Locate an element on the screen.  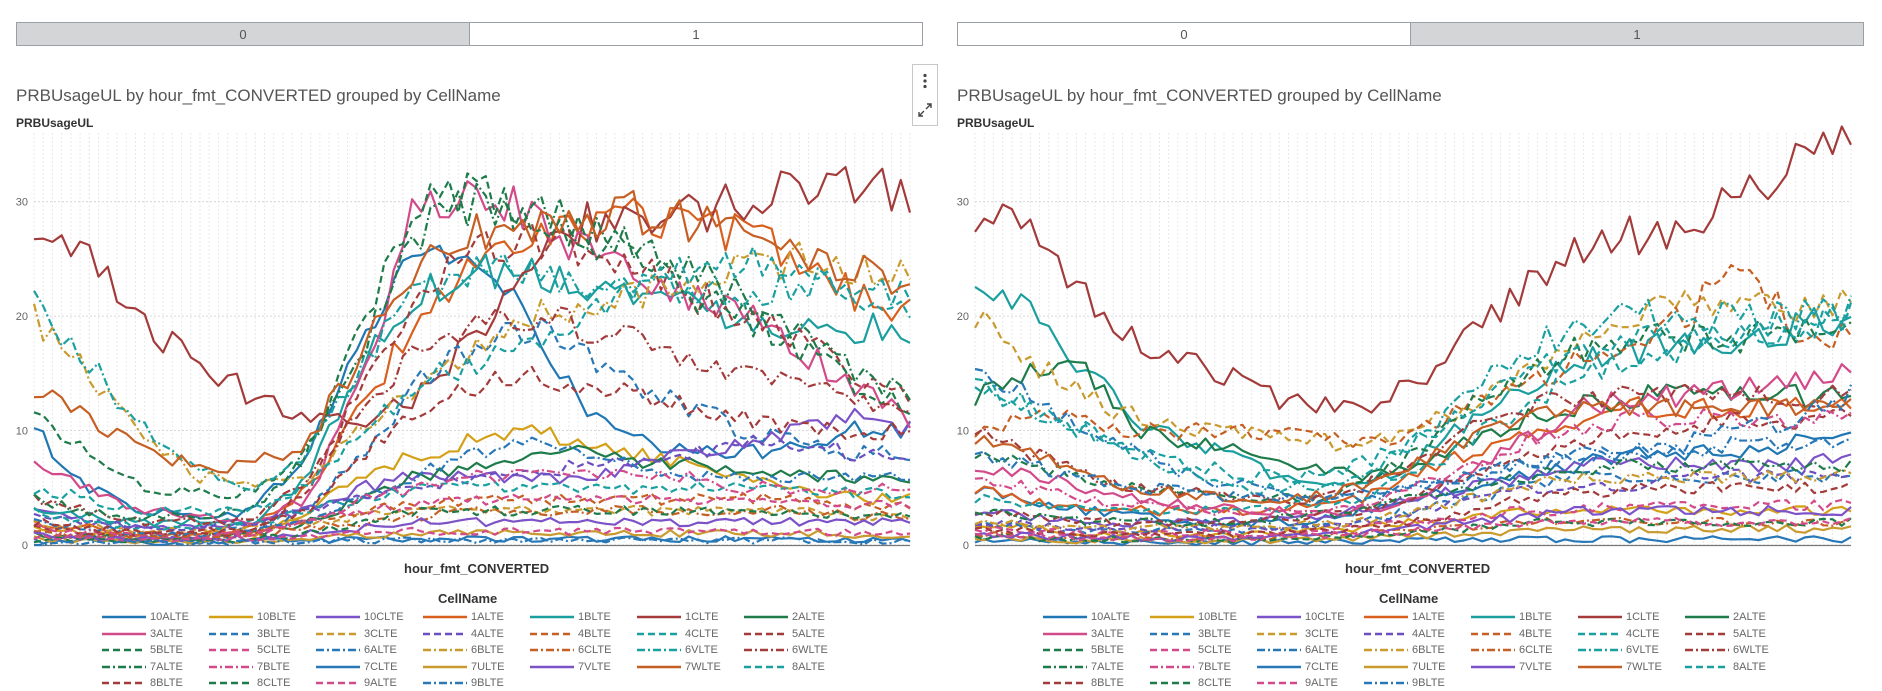
legend-label: 7ULTE is located at coordinates (1429, 666).